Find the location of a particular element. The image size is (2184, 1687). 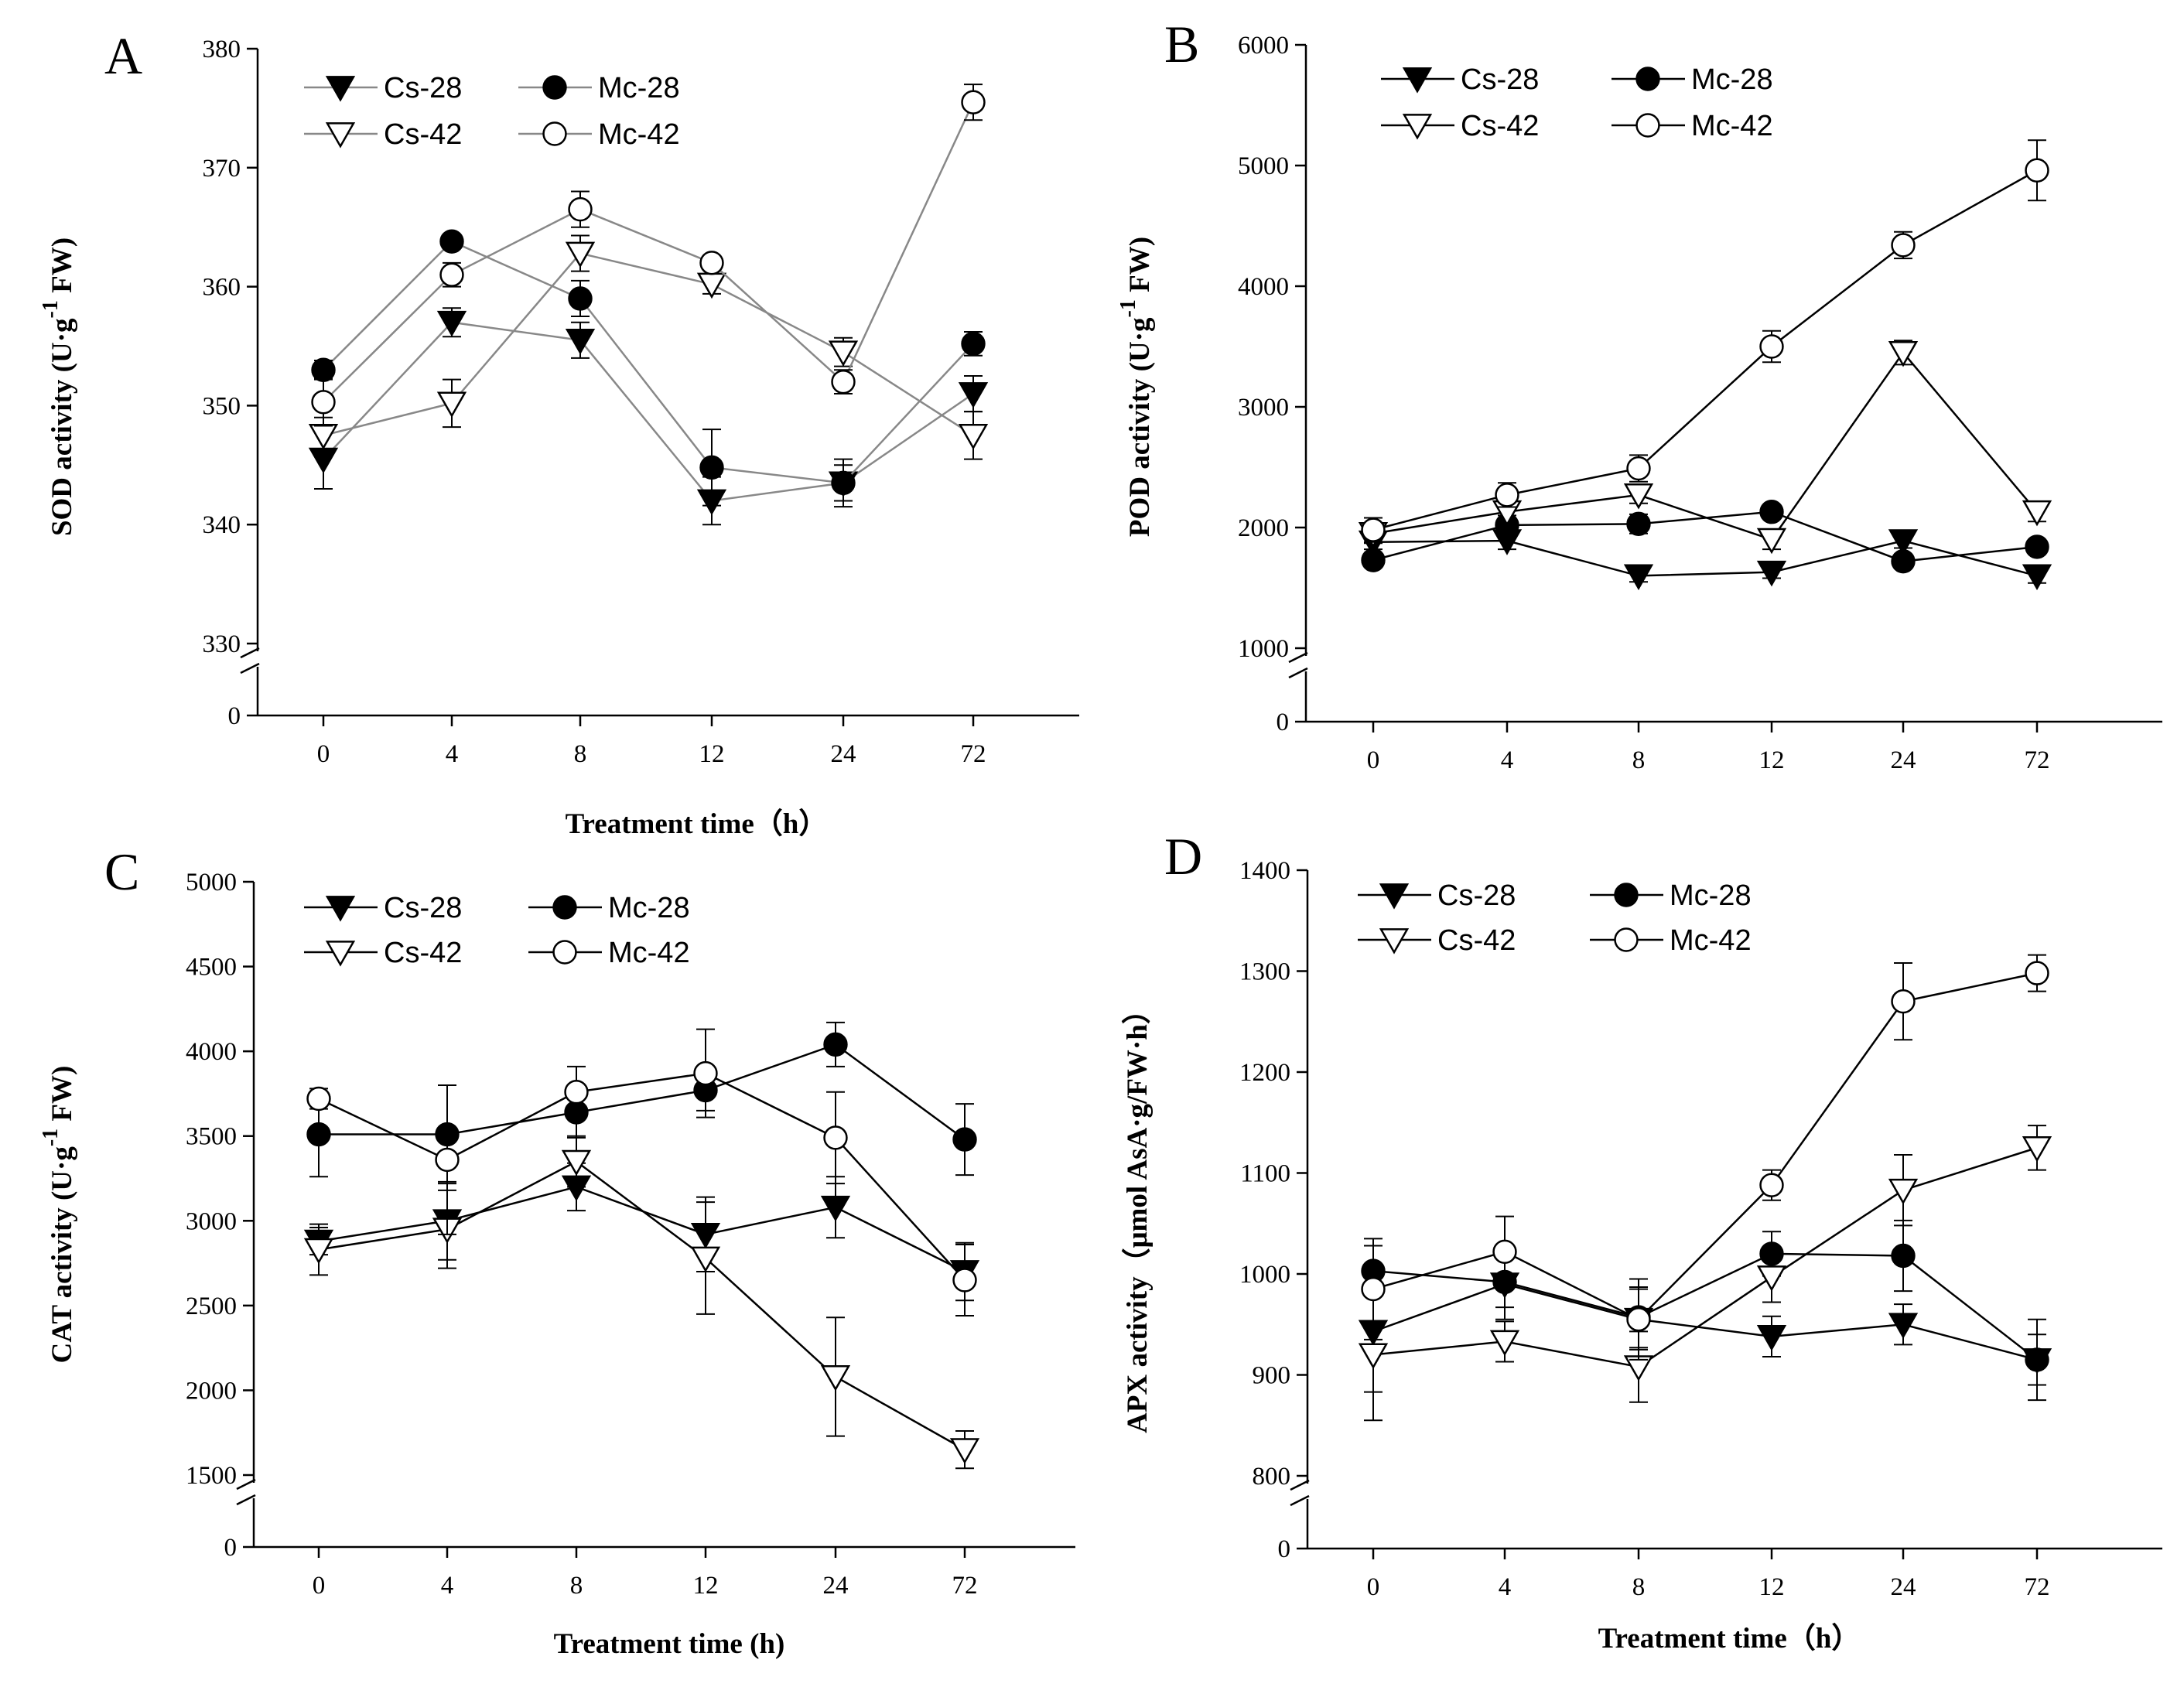

y-tick-label: 1000 is located at coordinates (1265, 1275).